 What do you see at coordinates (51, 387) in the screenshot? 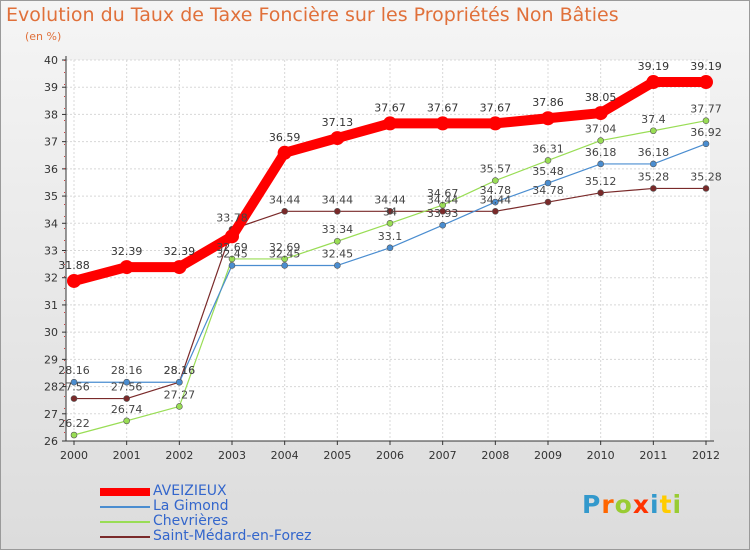
I see `y-tick-label: 28` at bounding box center [51, 387].